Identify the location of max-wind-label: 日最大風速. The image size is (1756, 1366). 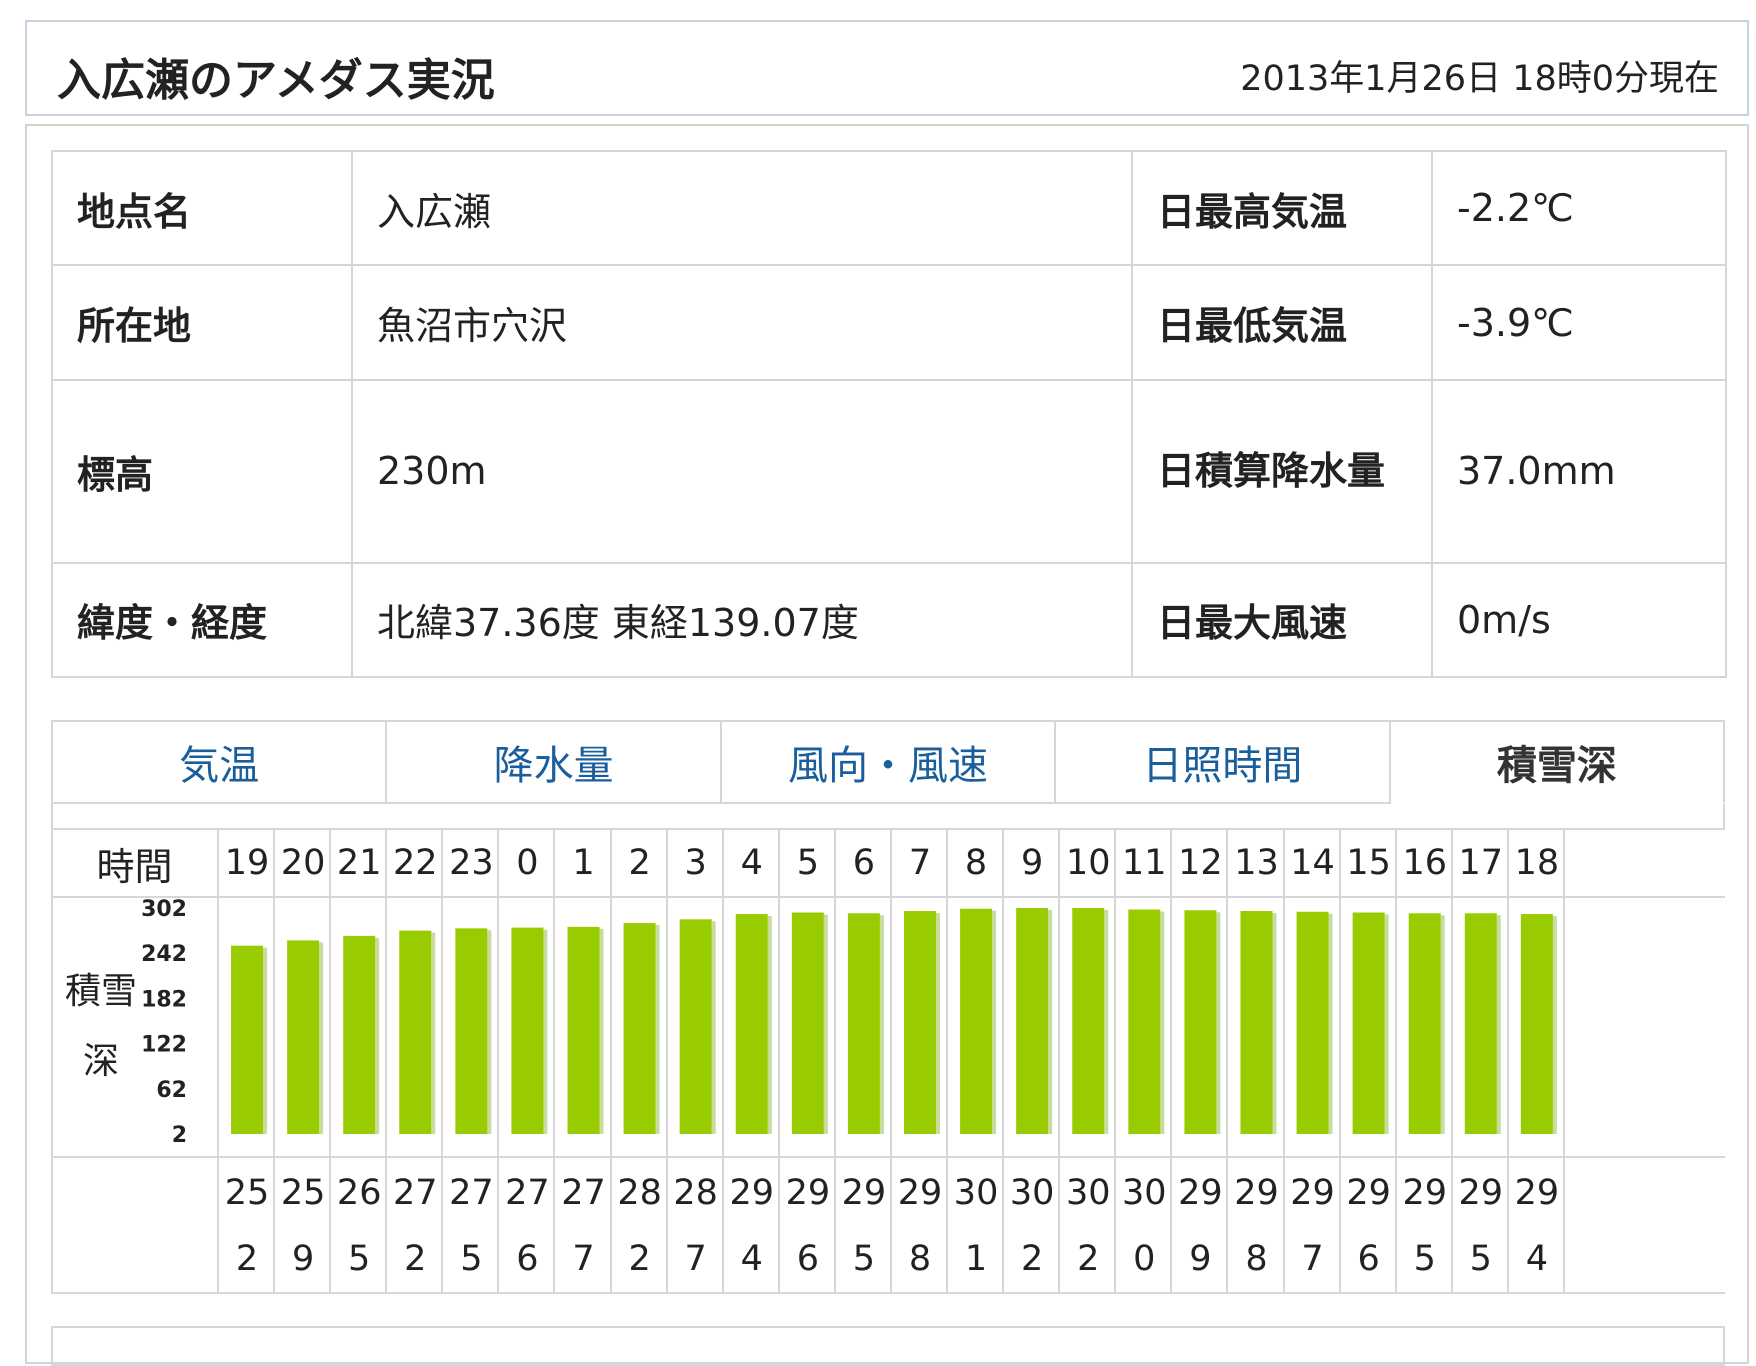
(1282, 620).